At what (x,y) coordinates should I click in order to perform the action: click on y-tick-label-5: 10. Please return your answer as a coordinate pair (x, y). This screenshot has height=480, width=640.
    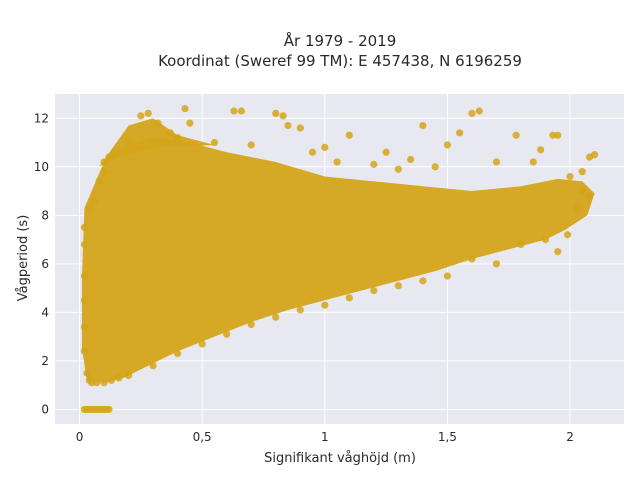
    Looking at the image, I should click on (41, 167).